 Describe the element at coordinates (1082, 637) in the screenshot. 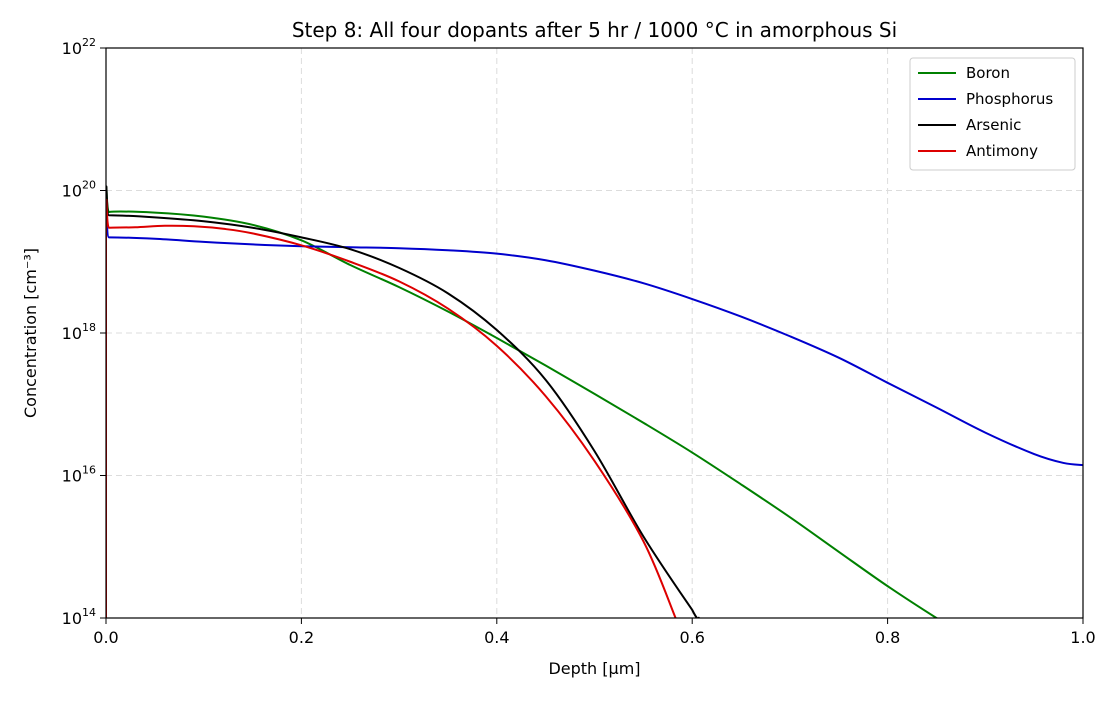

I see `x-tick-label: 1.0` at that location.